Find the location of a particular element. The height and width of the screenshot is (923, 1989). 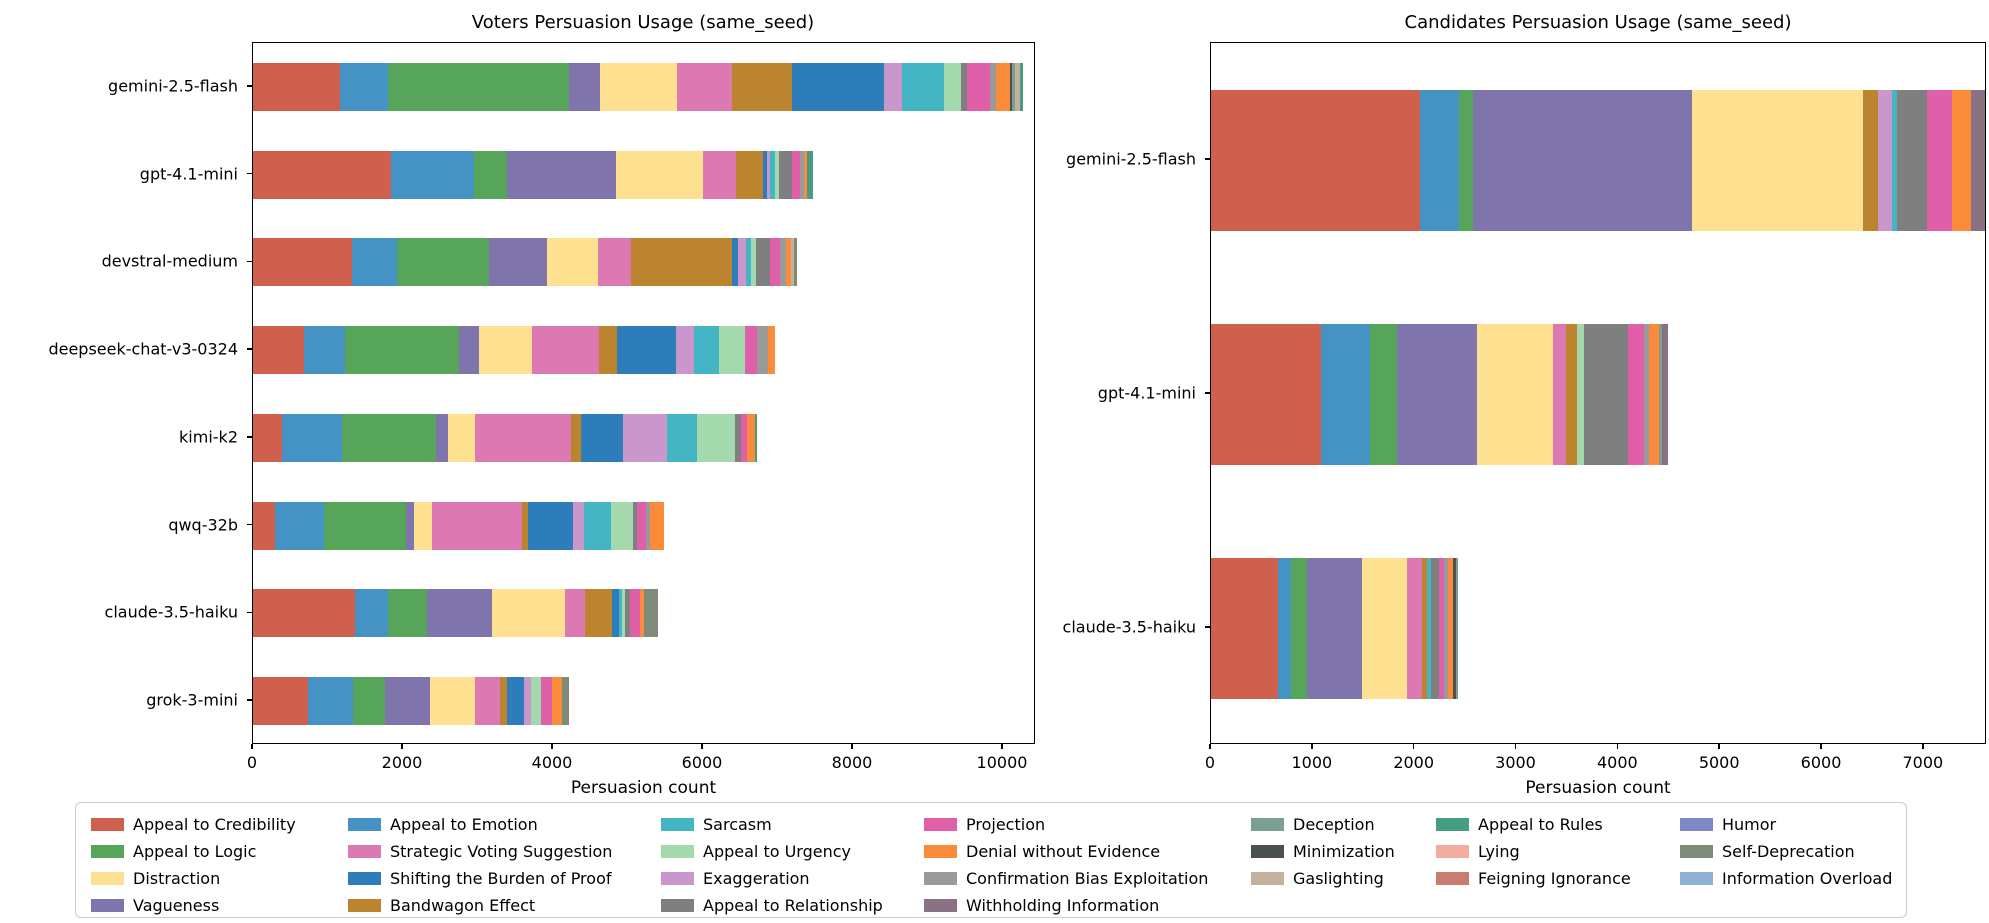

y-axis-label-qwq-32b: qwq-32b is located at coordinates (203, 525).